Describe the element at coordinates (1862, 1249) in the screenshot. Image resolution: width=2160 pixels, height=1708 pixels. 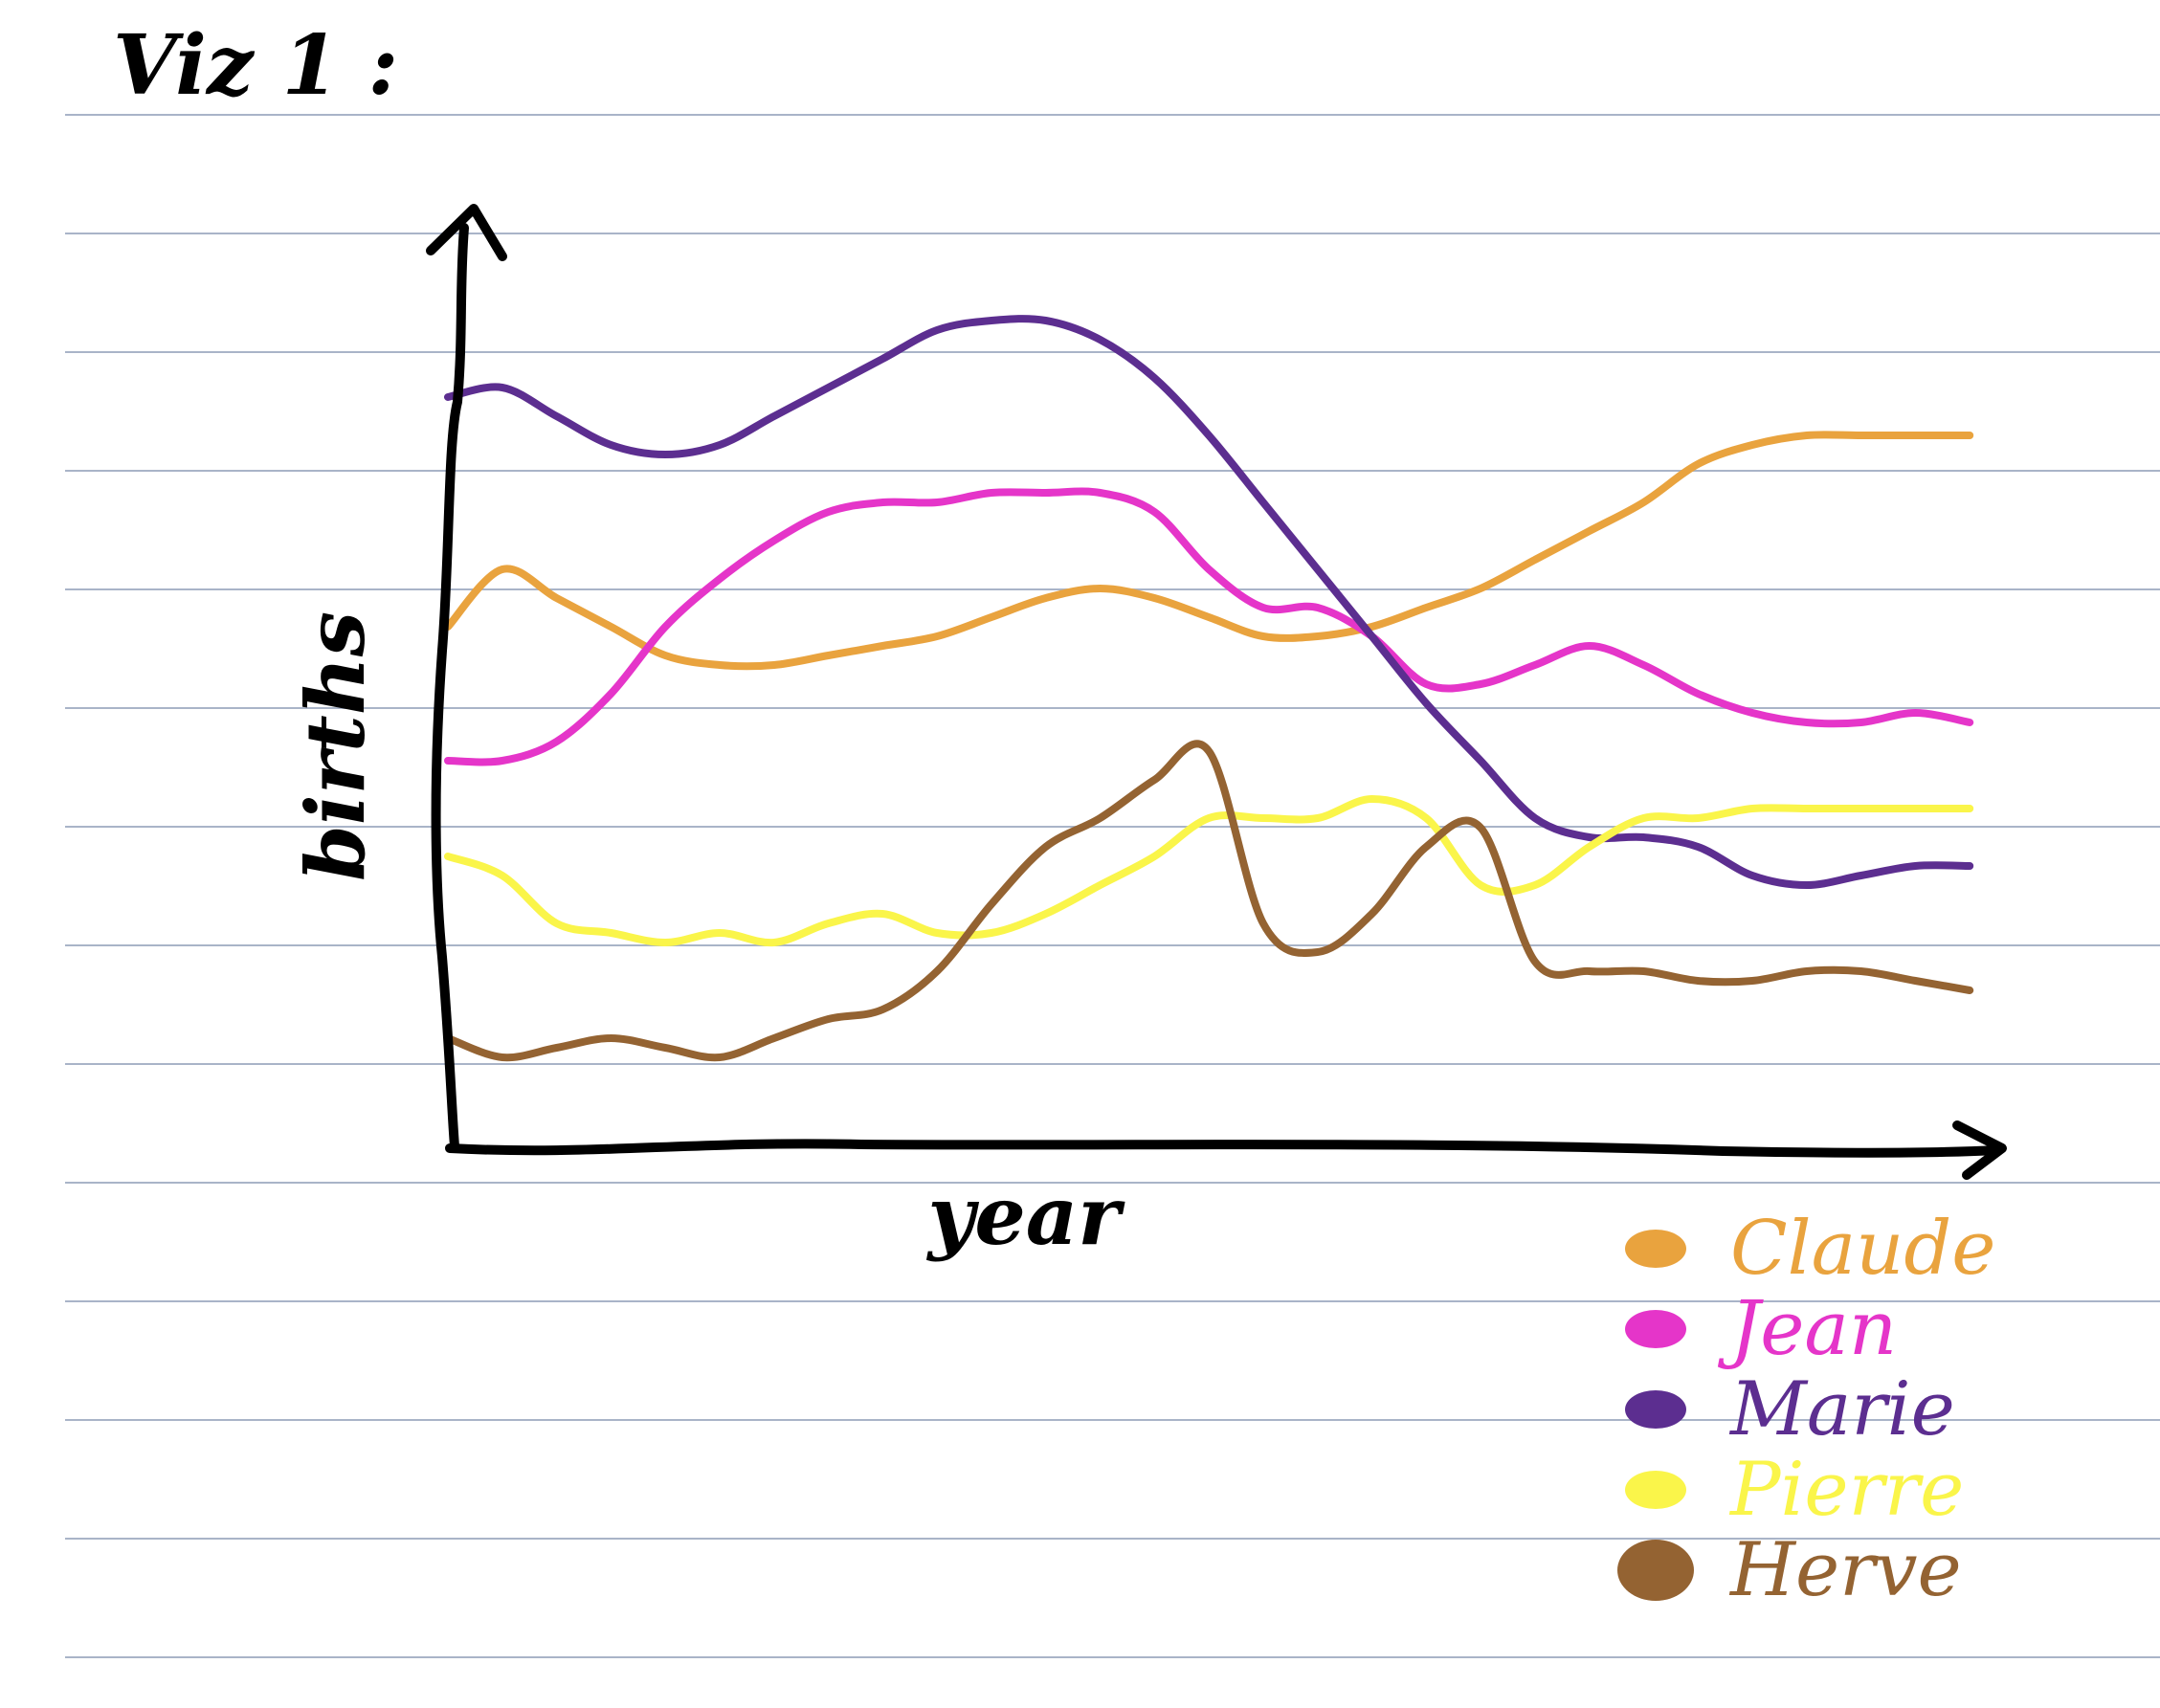
I see `legend-label: Claude` at that location.